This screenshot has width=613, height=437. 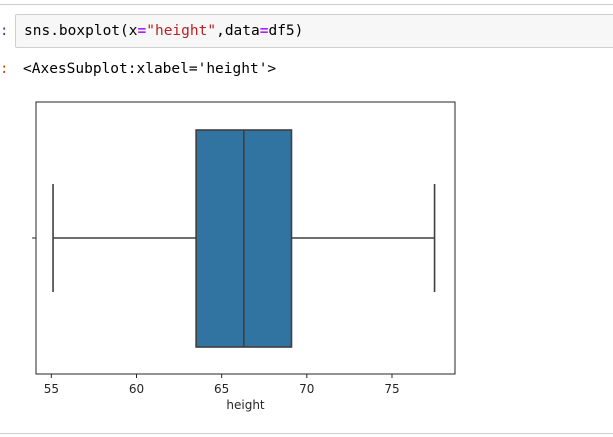 What do you see at coordinates (181, 31) in the screenshot?
I see `code-arg-x-value: "height"` at bounding box center [181, 31].